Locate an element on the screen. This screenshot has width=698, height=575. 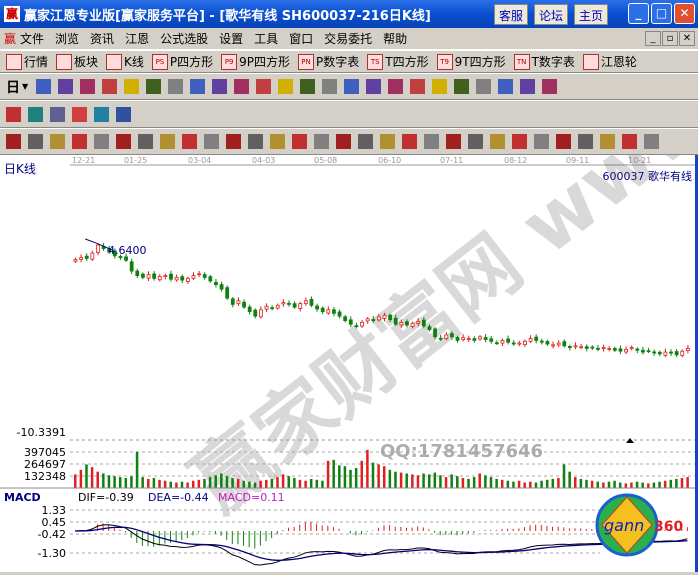
chart-tool-9-icon is located at coordinates (242, 86).